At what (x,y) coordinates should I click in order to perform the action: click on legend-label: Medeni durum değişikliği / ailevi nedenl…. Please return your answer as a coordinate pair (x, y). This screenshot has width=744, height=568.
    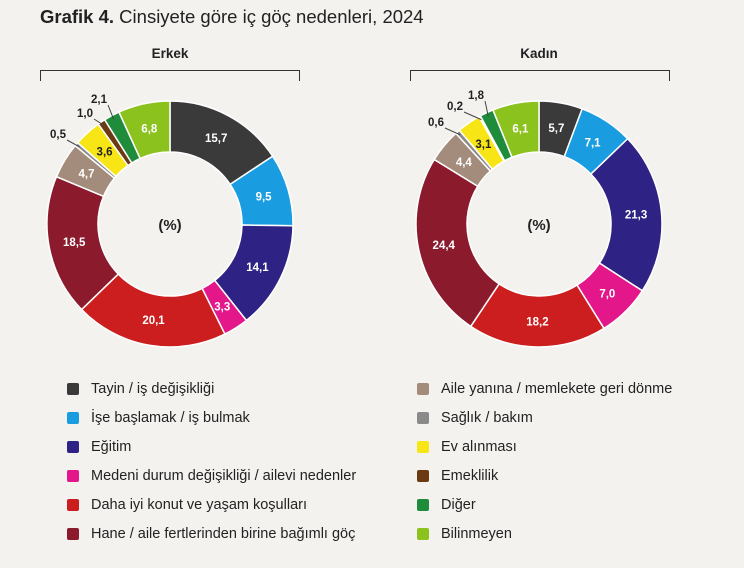
    Looking at the image, I should click on (224, 475).